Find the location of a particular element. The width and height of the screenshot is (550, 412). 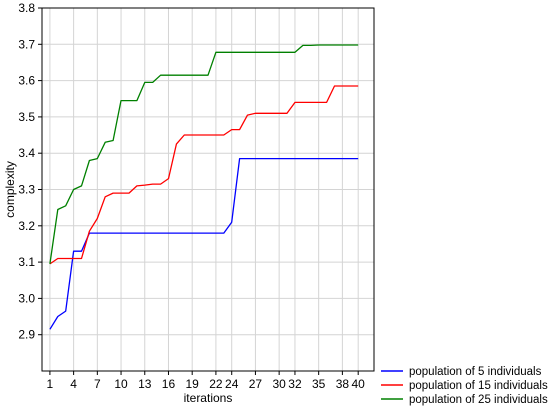

x-tick-label: 10 is located at coordinates (121, 384).